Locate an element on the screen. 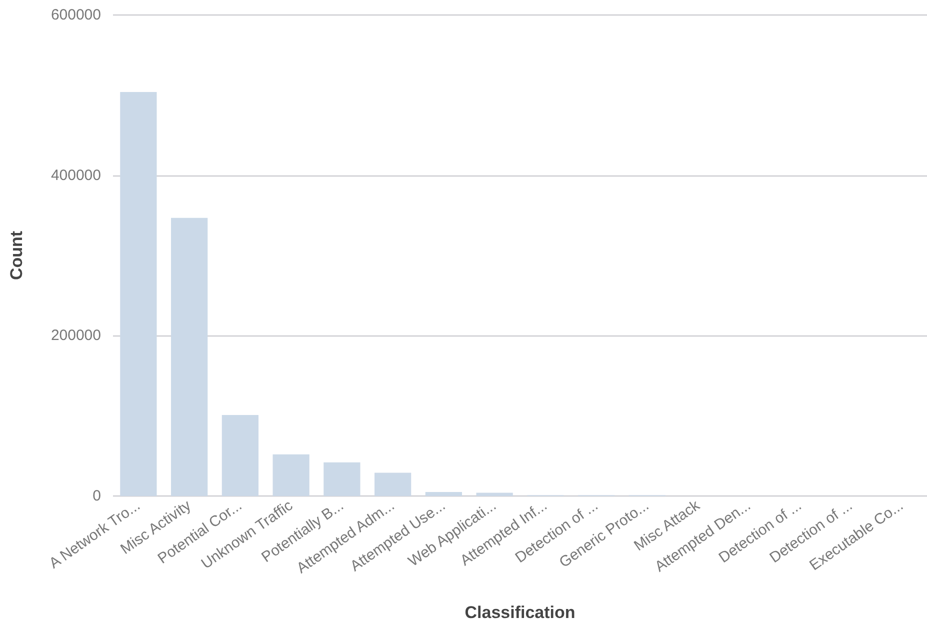 This screenshot has height=626, width=927. y-tick-label: 200000 is located at coordinates (75, 335).